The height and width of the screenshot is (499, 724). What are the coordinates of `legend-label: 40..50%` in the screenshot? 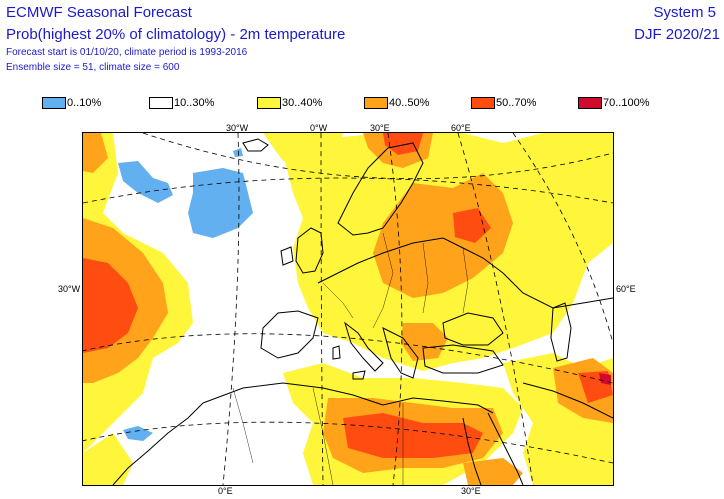 It's located at (409, 103).